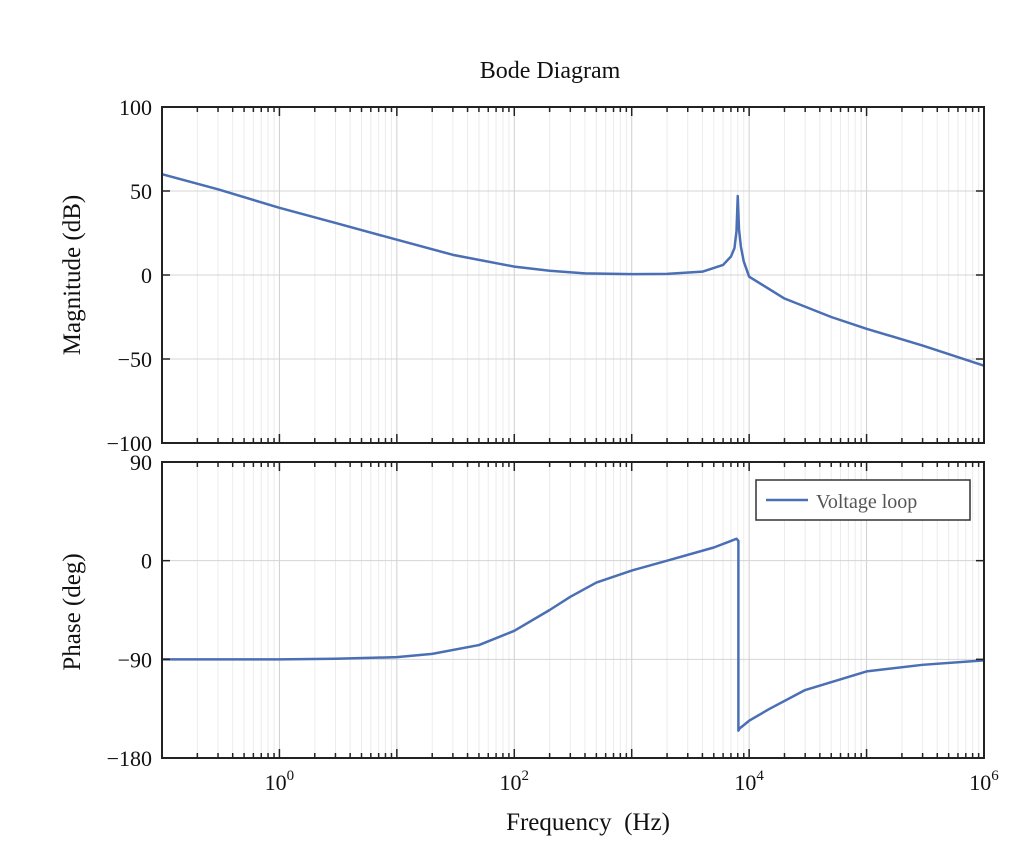  What do you see at coordinates (280, 781) in the screenshot?
I see `x-tick-label: 10⁰` at bounding box center [280, 781].